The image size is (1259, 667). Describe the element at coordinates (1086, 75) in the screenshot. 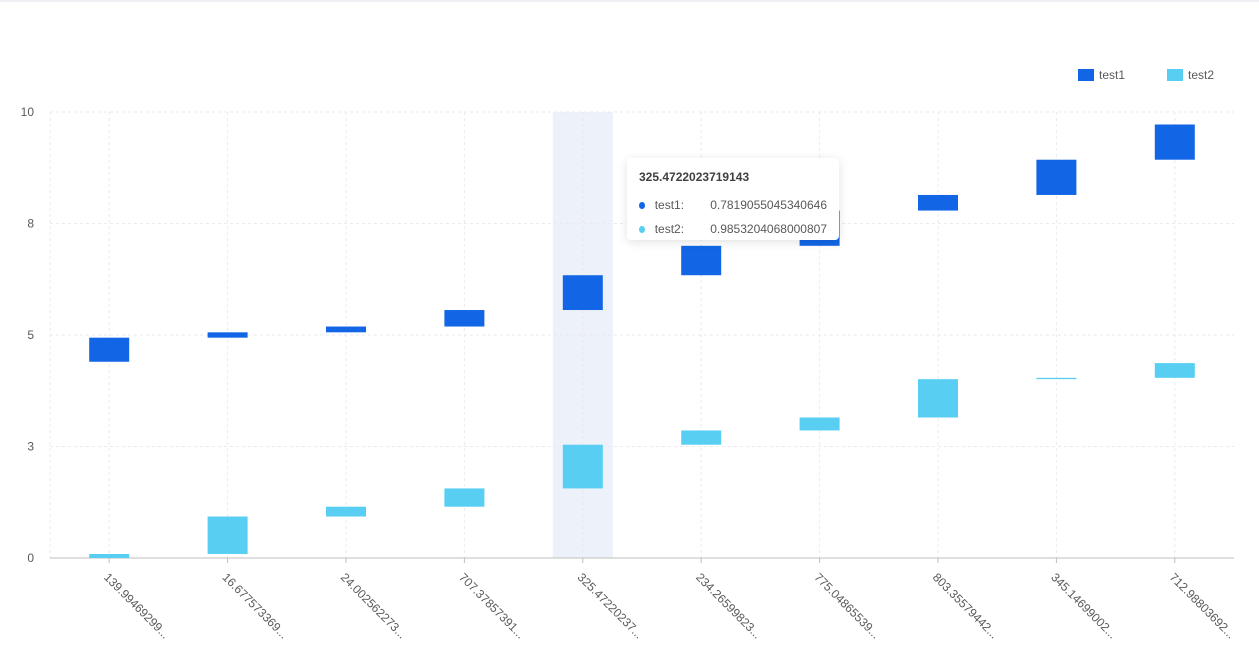

I see `legend-swatch-test1` at that location.